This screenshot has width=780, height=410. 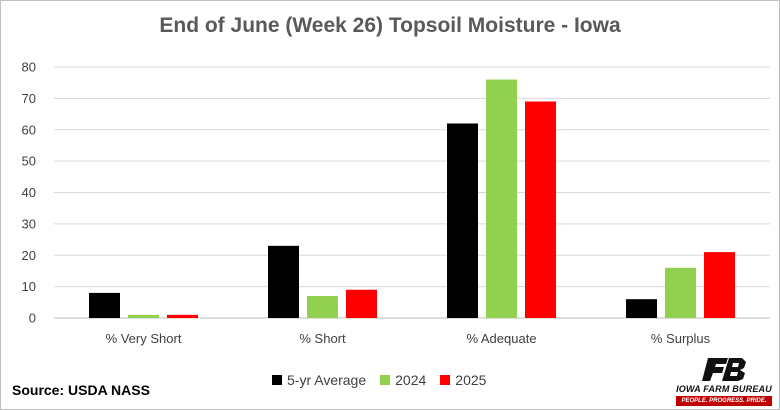 I want to click on legend-item-5yr: 5-yr Average, so click(x=319, y=380).